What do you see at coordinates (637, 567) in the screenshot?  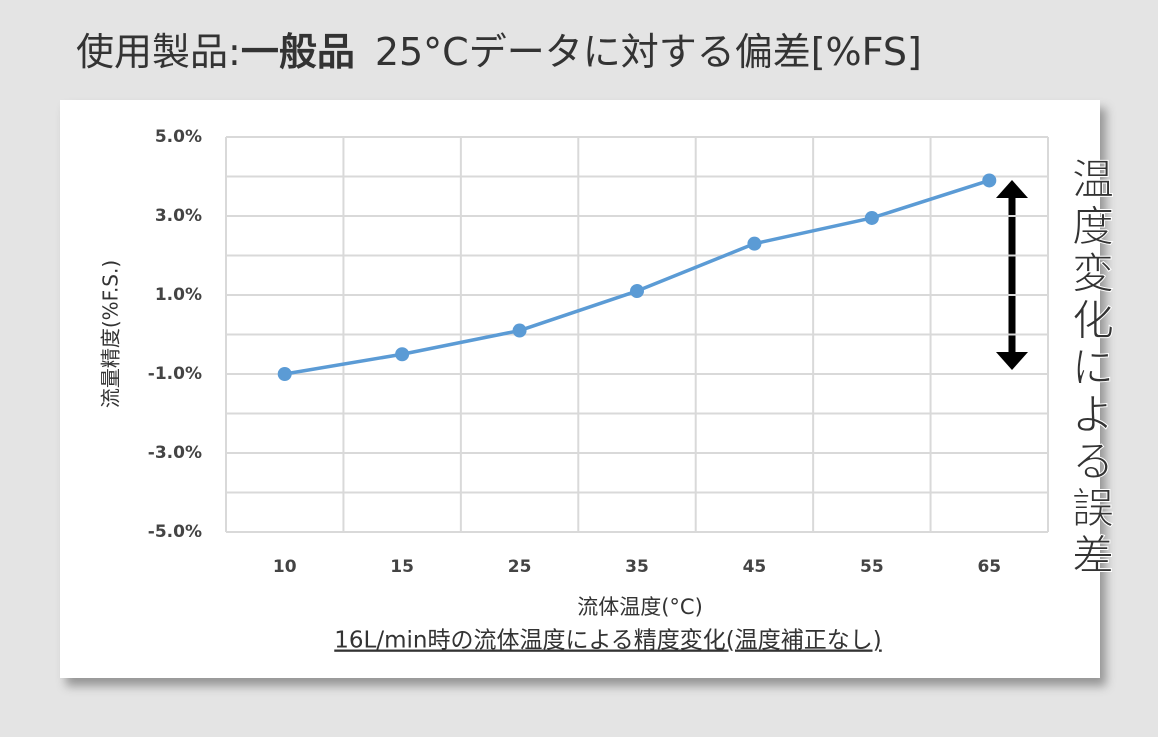 I see `x-tick-label: 35` at bounding box center [637, 567].